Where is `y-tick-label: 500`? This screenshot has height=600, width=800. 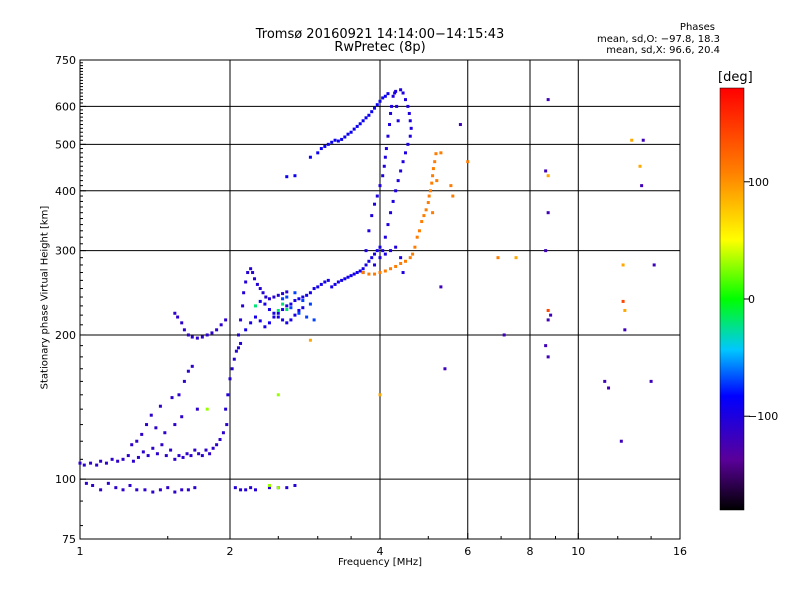
y-tick-label: 500 is located at coordinates (65, 144).